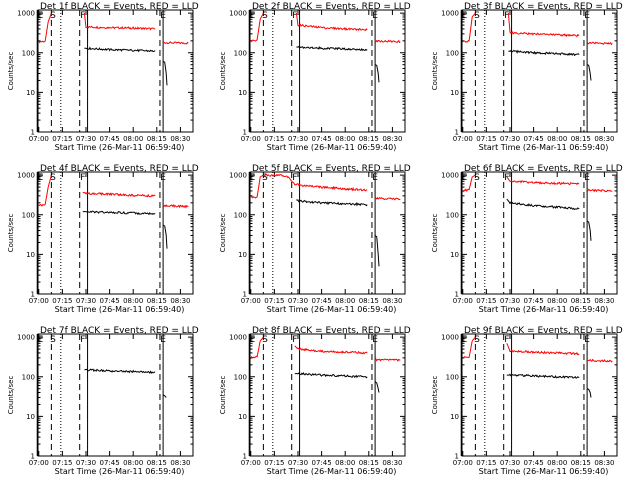  What do you see at coordinates (119, 331) in the screenshot?
I see `panel-title: Det 7f BLACK = Events, RED = LLD` at bounding box center [119, 331].